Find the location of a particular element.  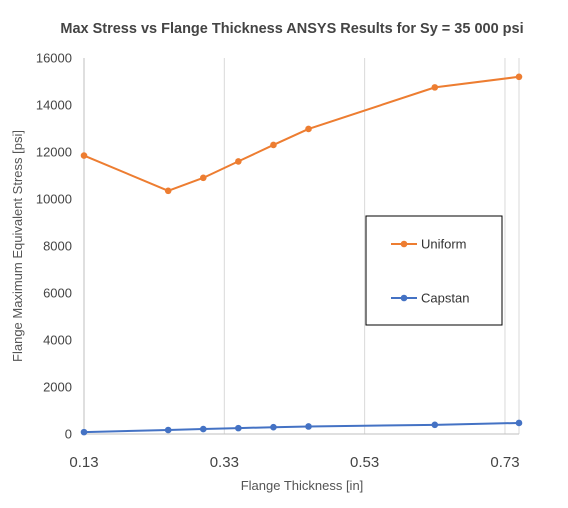

x-axis-title: Flange Thickness [in] is located at coordinates (302, 485).